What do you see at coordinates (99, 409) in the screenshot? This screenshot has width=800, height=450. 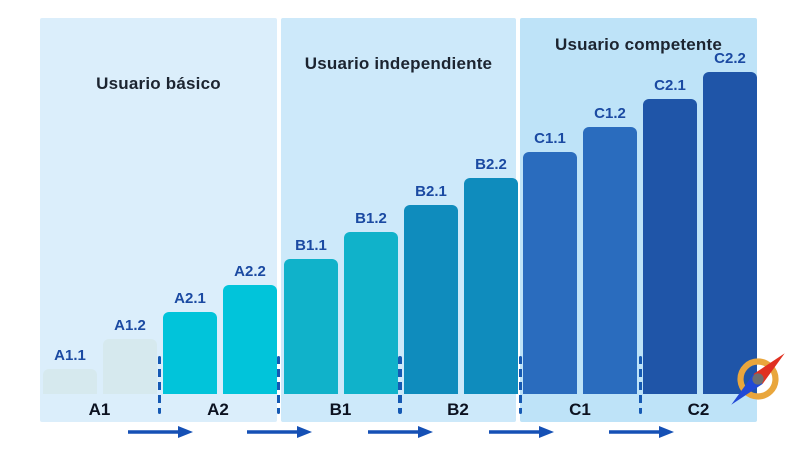 I see `level-label-A1: A1` at bounding box center [99, 409].